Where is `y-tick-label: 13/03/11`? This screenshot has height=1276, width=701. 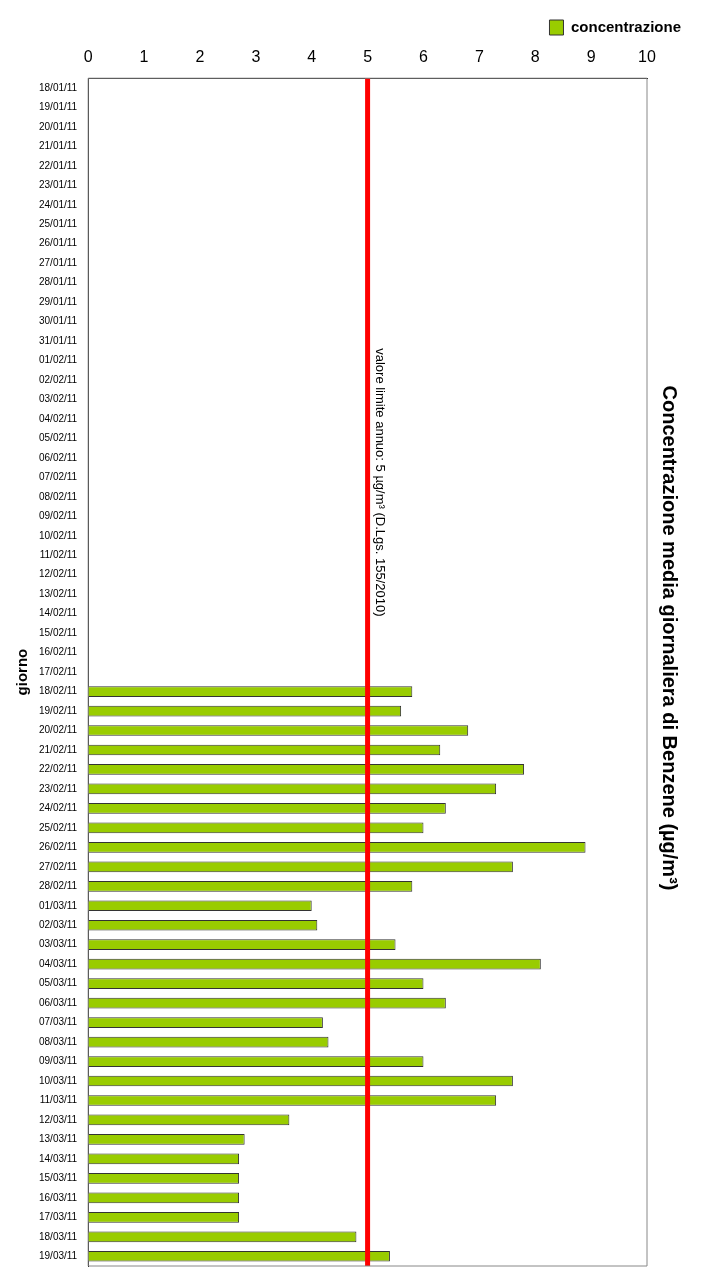 y-tick-label: 13/03/11 is located at coordinates (58, 1139).